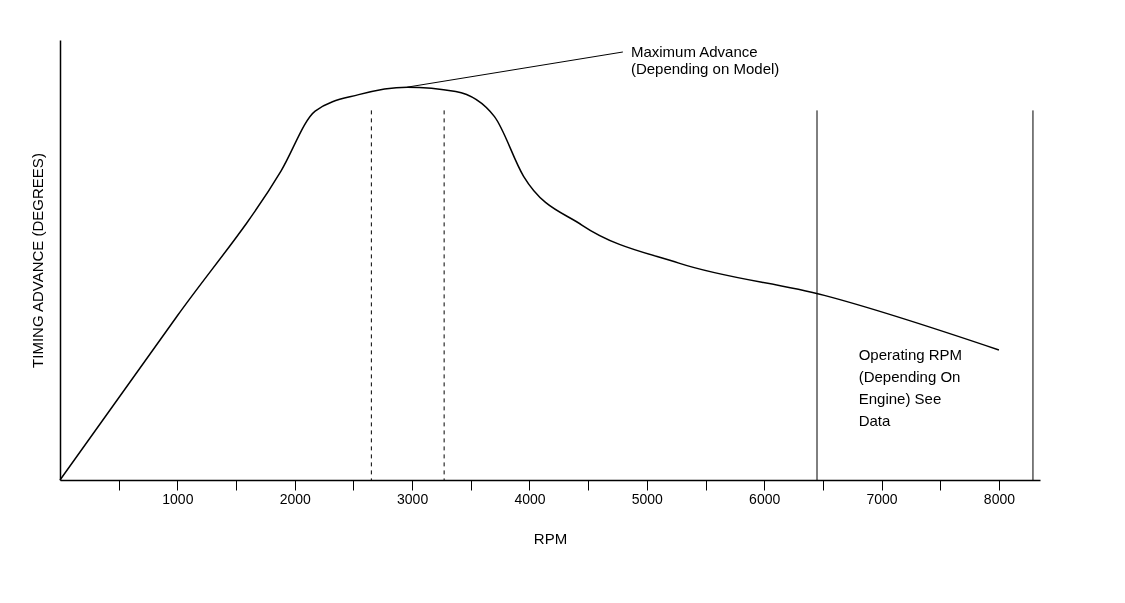  What do you see at coordinates (550, 538) in the screenshot?
I see `x-axis-title: RPM` at bounding box center [550, 538].